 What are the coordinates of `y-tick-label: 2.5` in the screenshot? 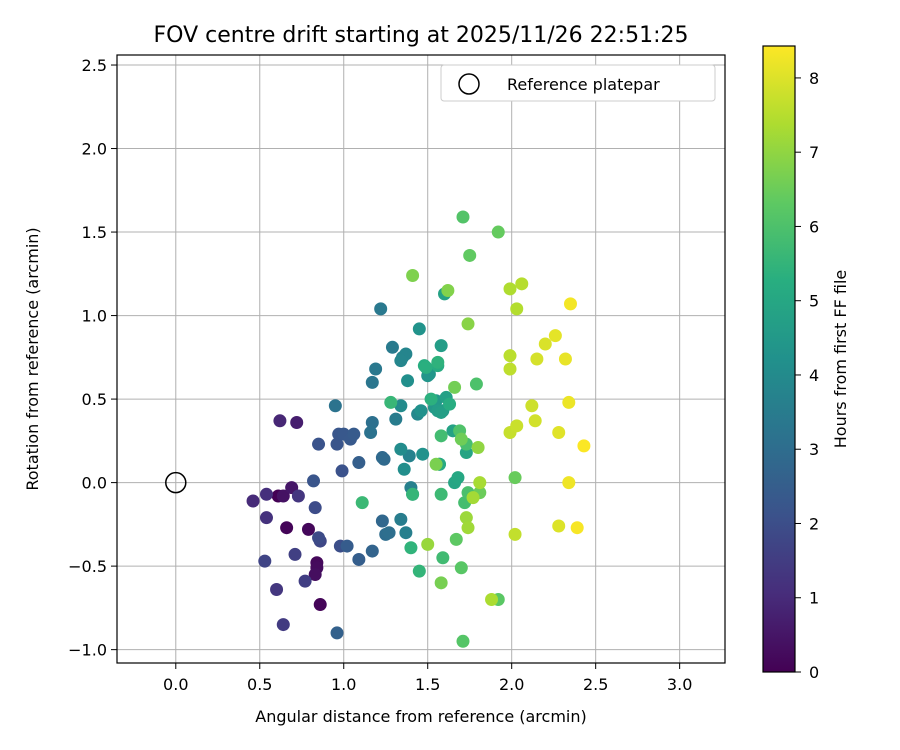 It's located at (94, 65).